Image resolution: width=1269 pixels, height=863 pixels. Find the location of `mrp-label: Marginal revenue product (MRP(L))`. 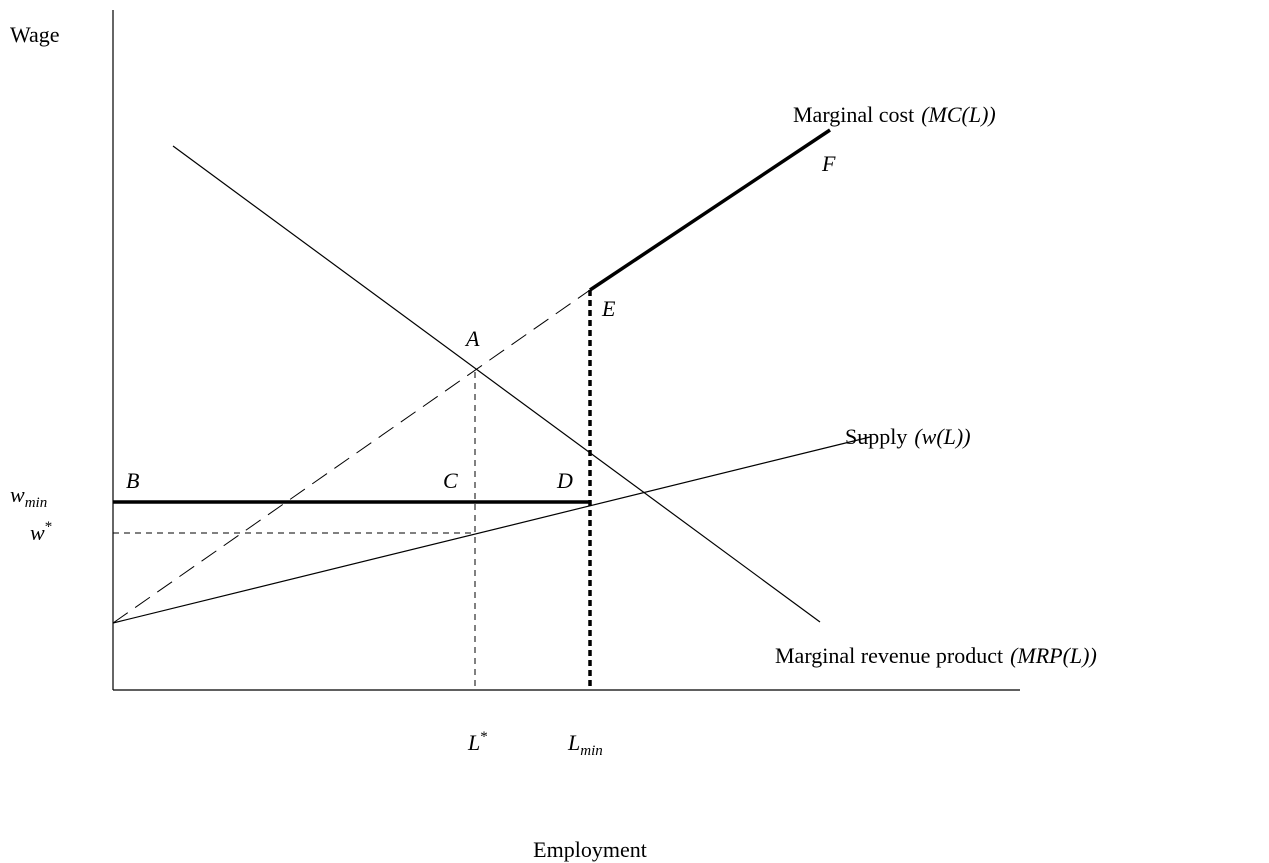

mrp-label: Marginal revenue product (MRP(L)) is located at coordinates (936, 655).